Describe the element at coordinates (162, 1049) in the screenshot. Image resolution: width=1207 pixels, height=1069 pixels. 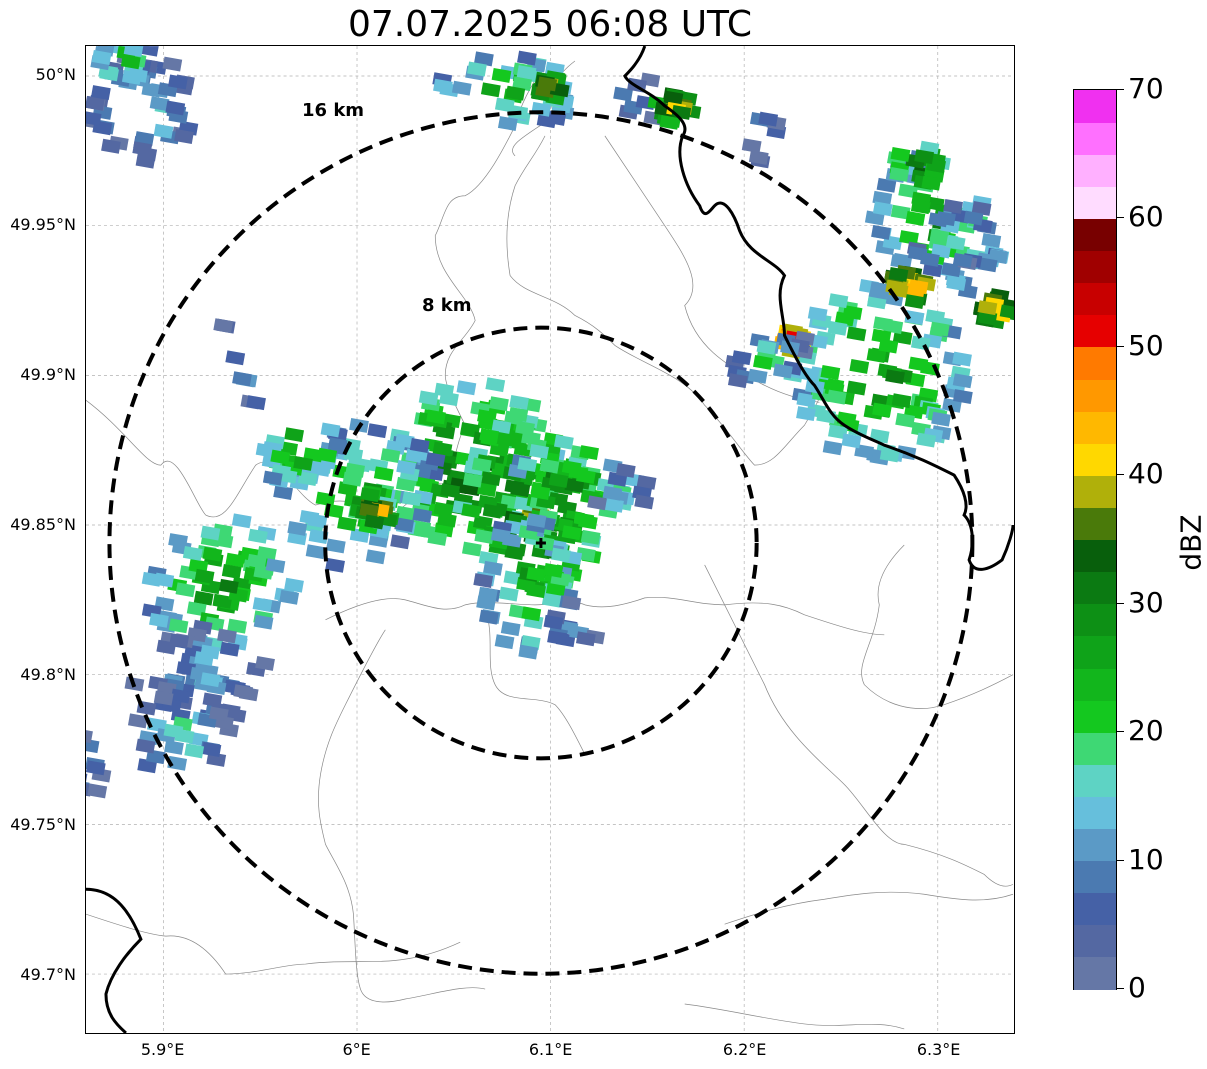
I see `lon-tick-label: 5.9°E` at that location.